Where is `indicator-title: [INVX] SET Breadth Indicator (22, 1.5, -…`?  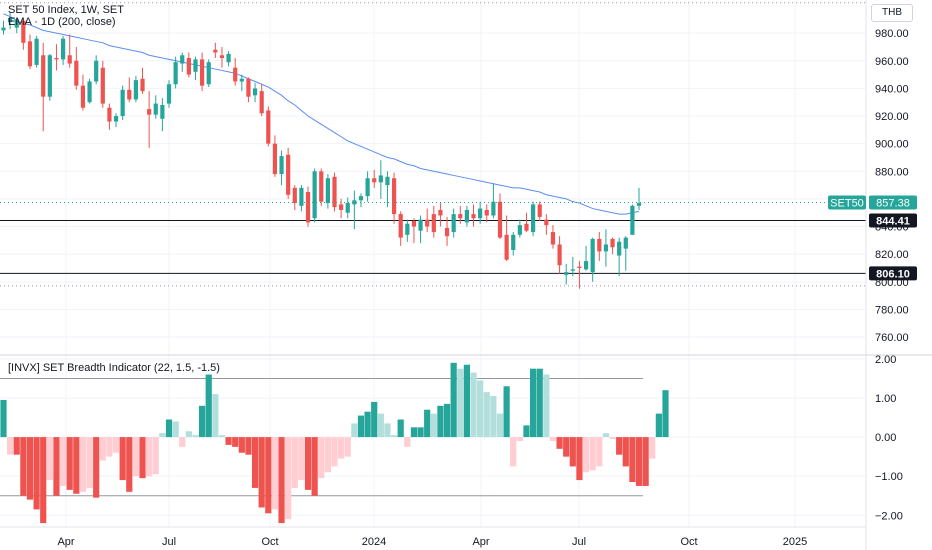
indicator-title: [INVX] SET Breadth Indicator (22, 1.5, -… is located at coordinates (114, 368).